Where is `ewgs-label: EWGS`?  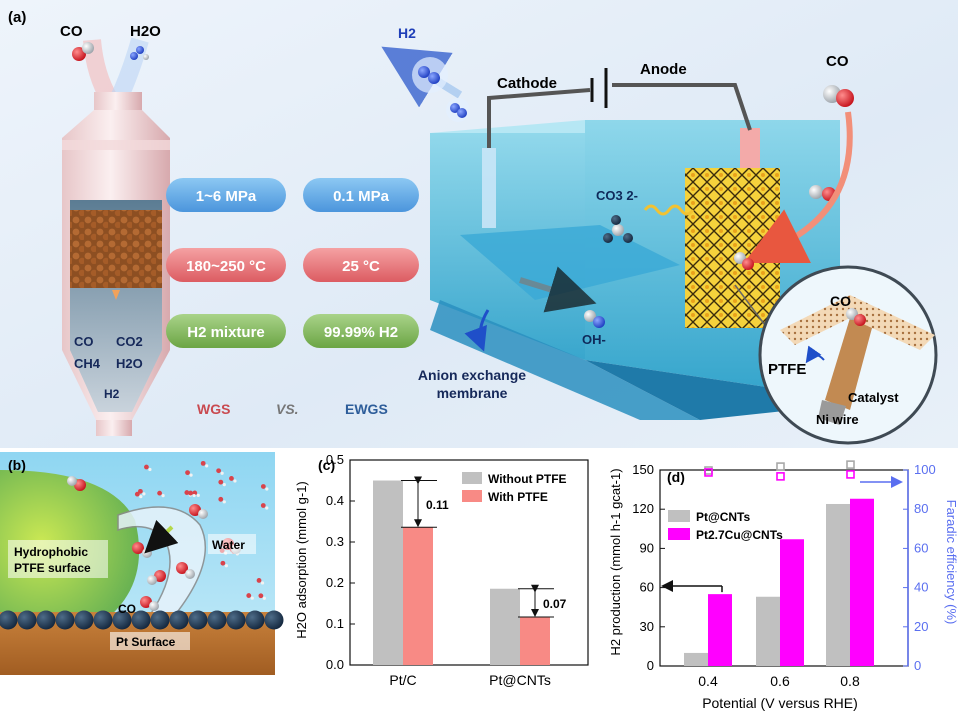
ewgs-label: EWGS is located at coordinates (366, 409).